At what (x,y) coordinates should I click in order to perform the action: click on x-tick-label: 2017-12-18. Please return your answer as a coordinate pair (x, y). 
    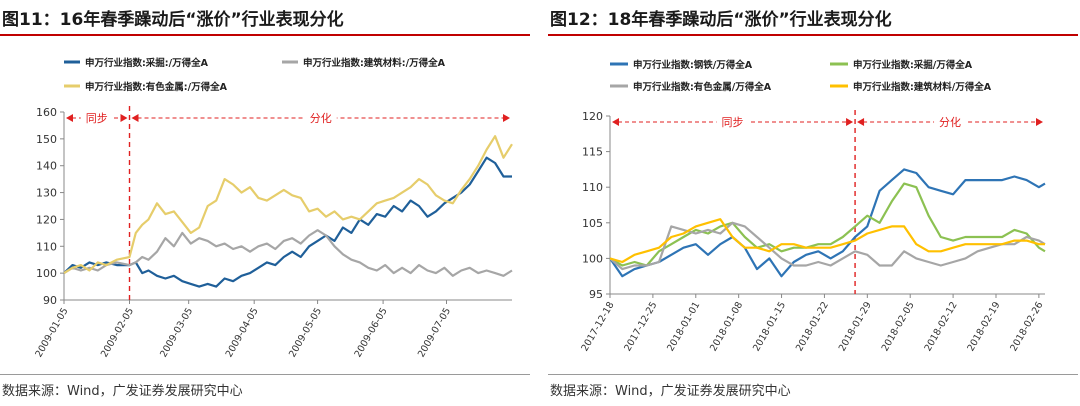
    Looking at the image, I should click on (597, 326).